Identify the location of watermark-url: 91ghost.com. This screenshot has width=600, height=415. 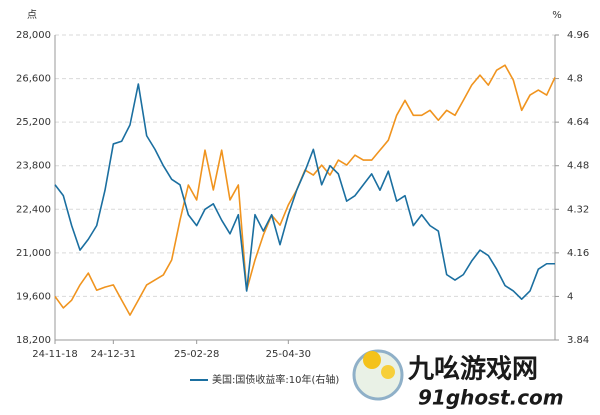
(491, 398).